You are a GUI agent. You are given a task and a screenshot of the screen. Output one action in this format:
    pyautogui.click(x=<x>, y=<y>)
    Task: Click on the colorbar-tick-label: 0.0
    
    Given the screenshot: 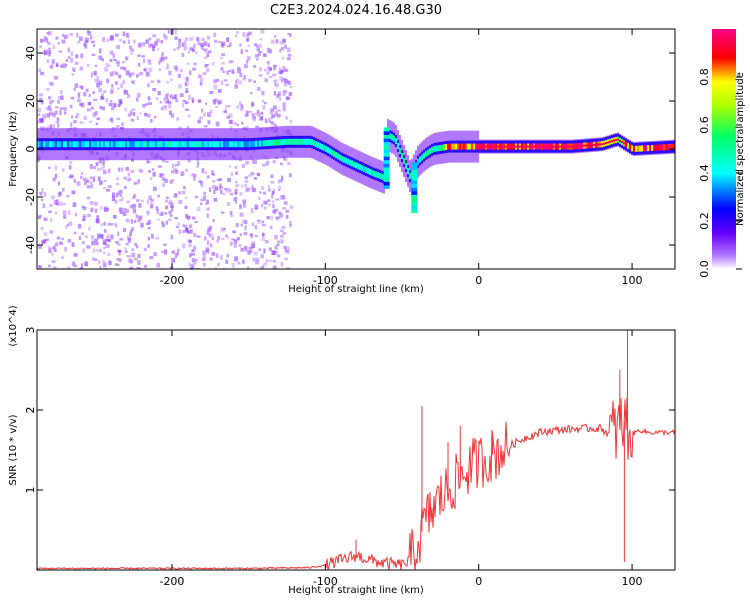 What is the action you would take?
    pyautogui.click(x=704, y=269)
    